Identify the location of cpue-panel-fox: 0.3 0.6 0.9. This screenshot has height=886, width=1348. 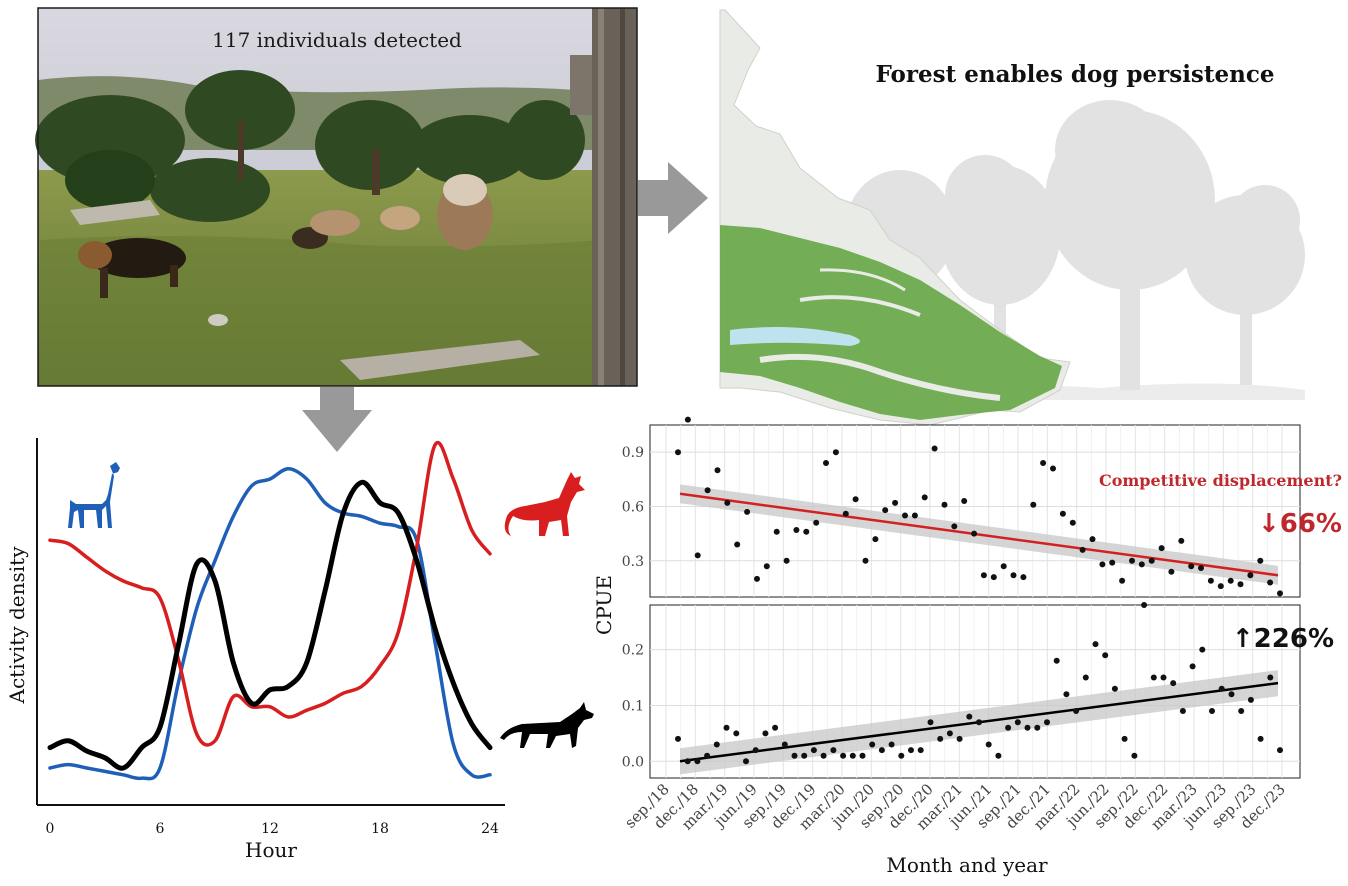
(961, 507).